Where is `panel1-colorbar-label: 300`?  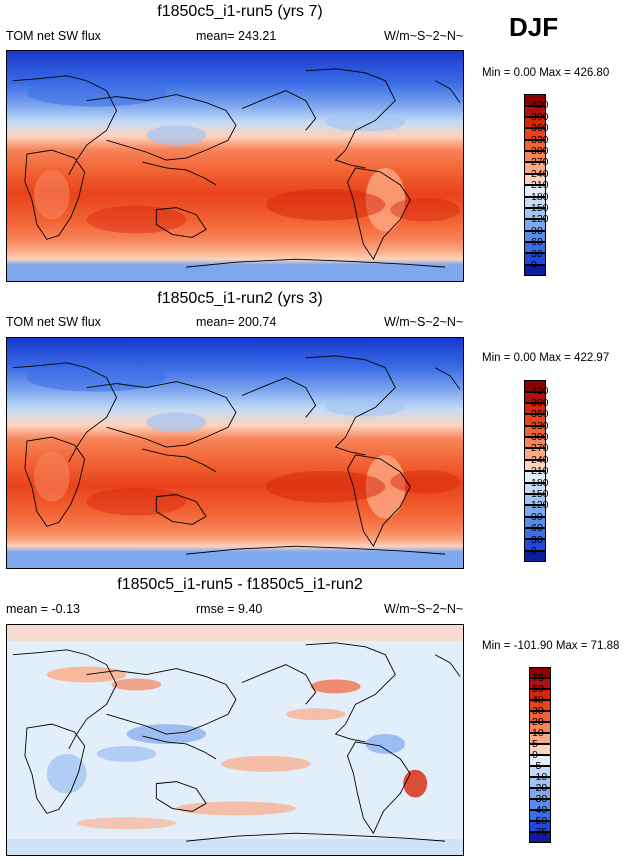 panel1-colorbar-label: 300 is located at coordinates (540, 151).